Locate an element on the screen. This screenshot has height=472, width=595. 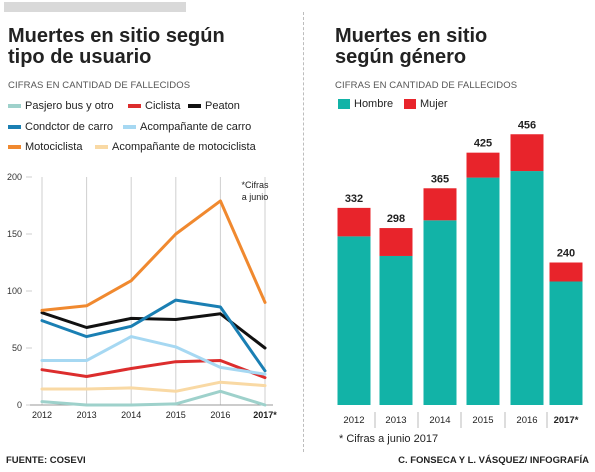
bar-total-label: 365 is located at coordinates (440, 179).